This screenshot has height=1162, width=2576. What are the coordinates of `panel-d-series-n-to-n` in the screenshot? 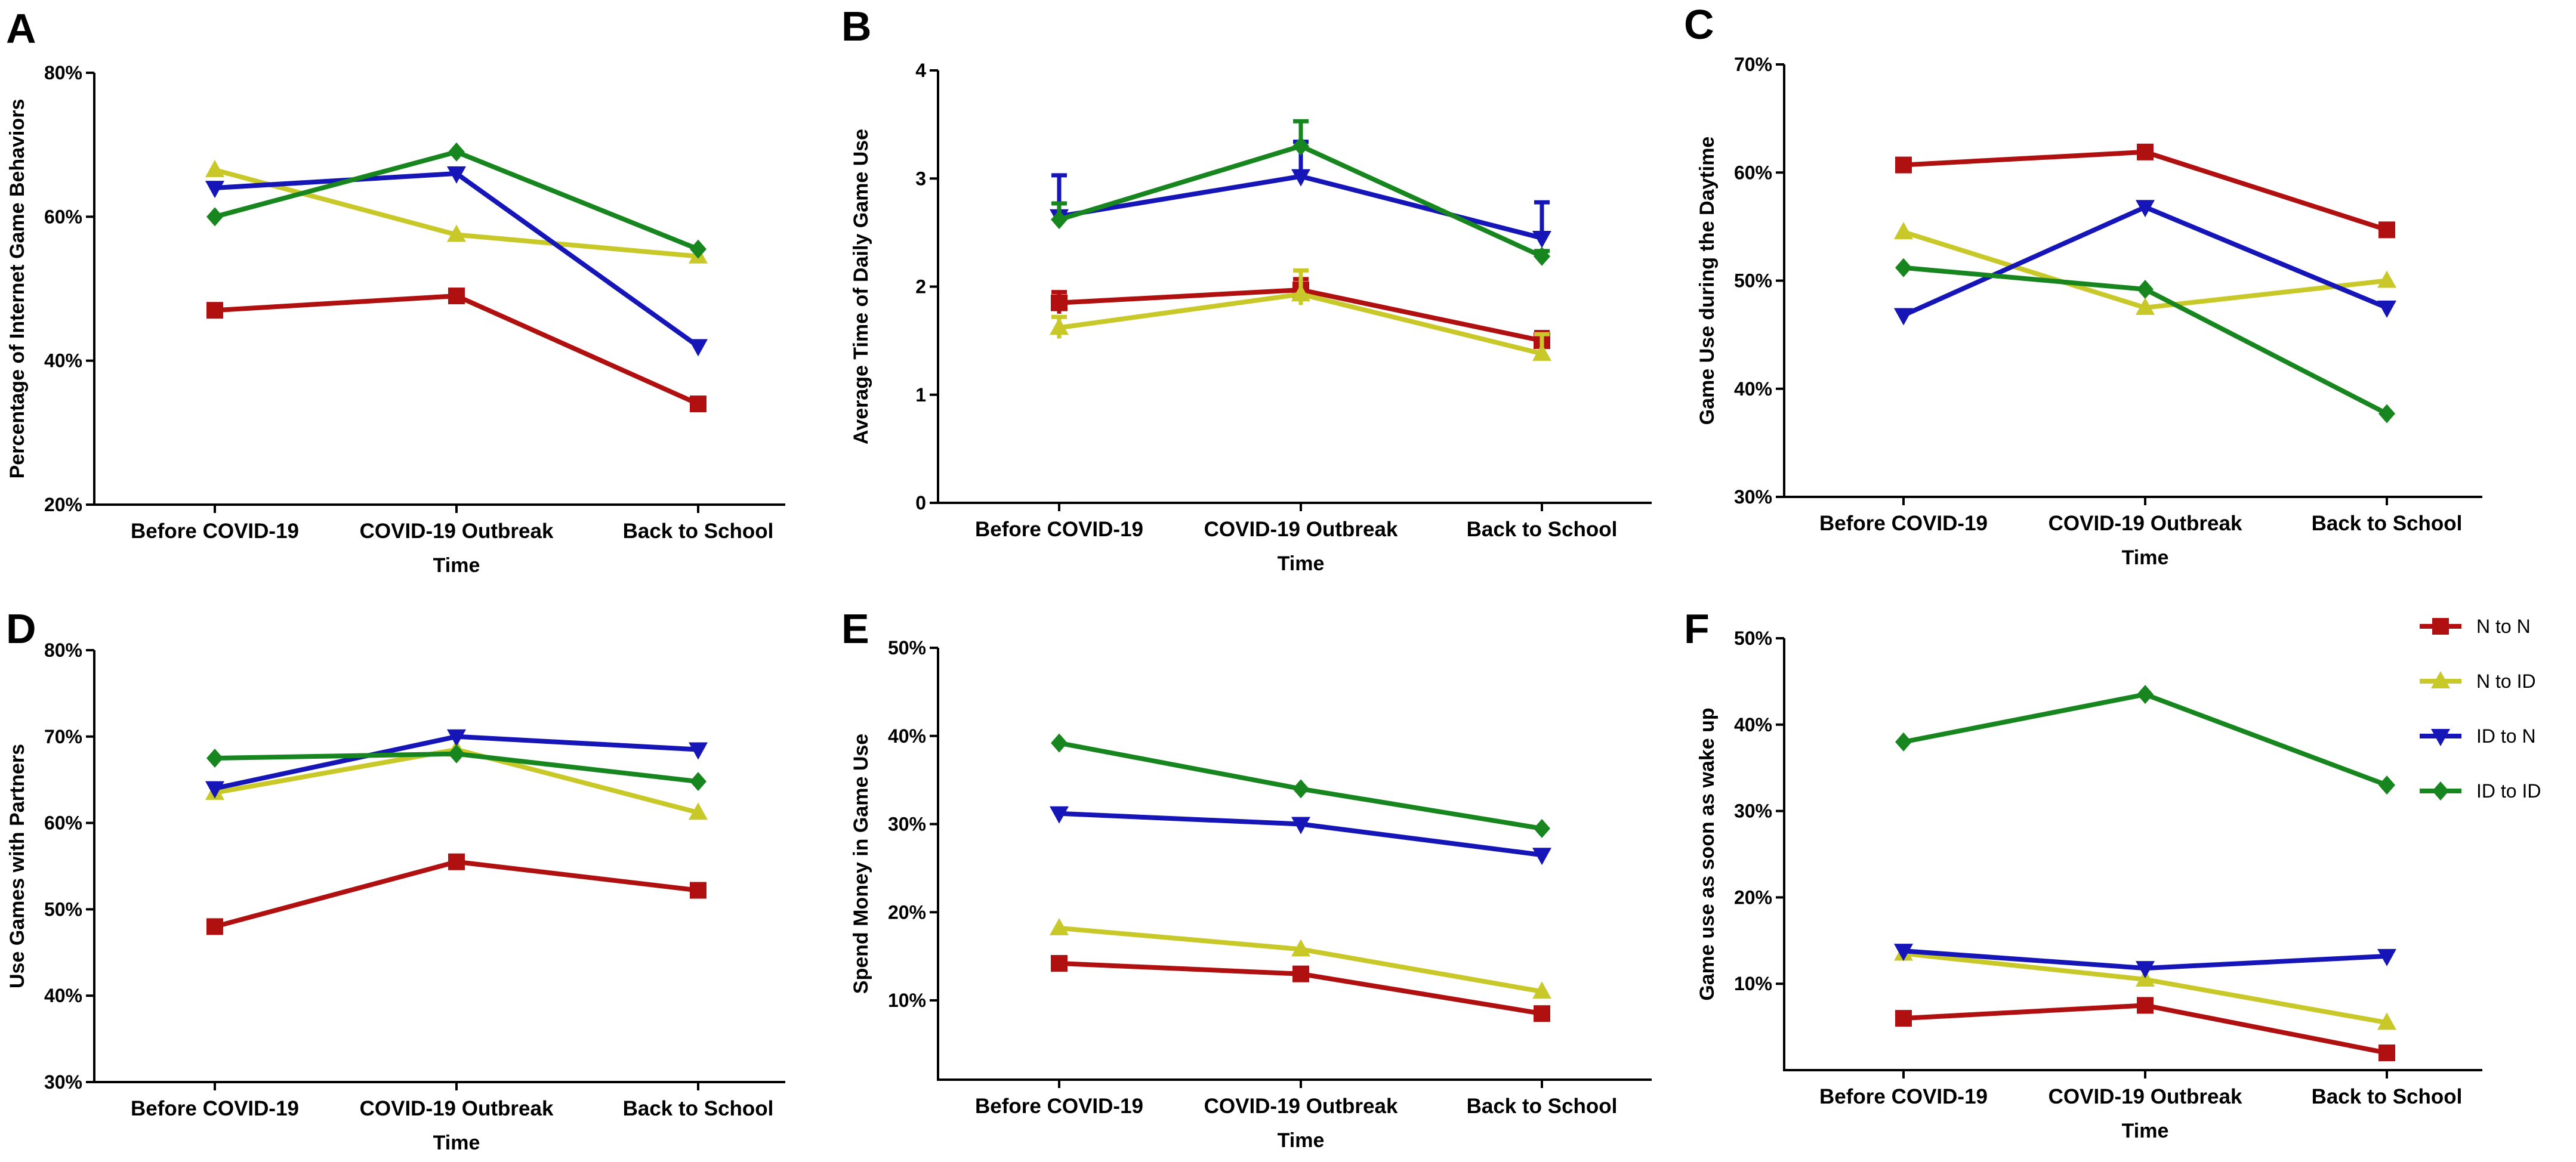 It's located at (457, 894).